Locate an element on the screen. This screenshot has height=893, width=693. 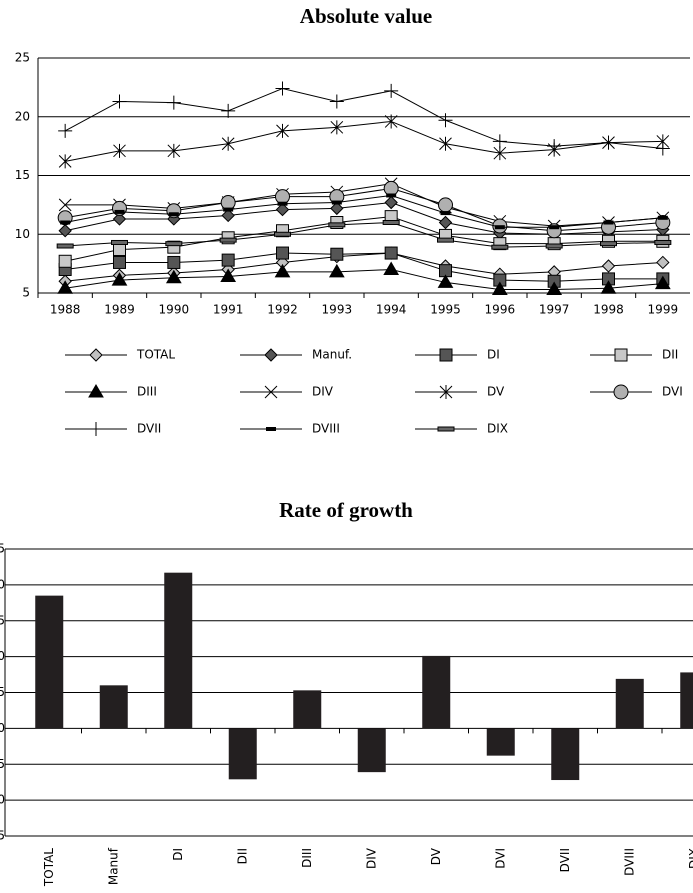
series-markers is located at coordinates (364, 235).